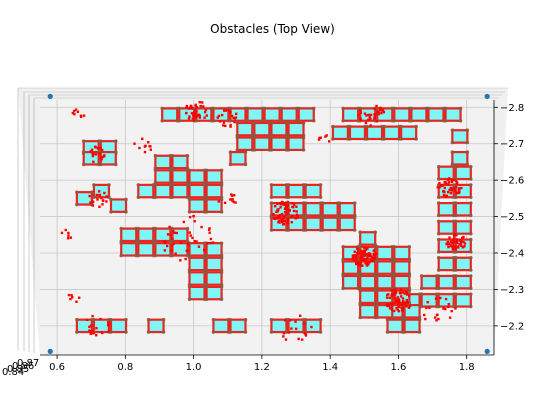 This screenshot has width=545, height=418. I want to click on x-tick-label: 0.8, so click(125, 367).